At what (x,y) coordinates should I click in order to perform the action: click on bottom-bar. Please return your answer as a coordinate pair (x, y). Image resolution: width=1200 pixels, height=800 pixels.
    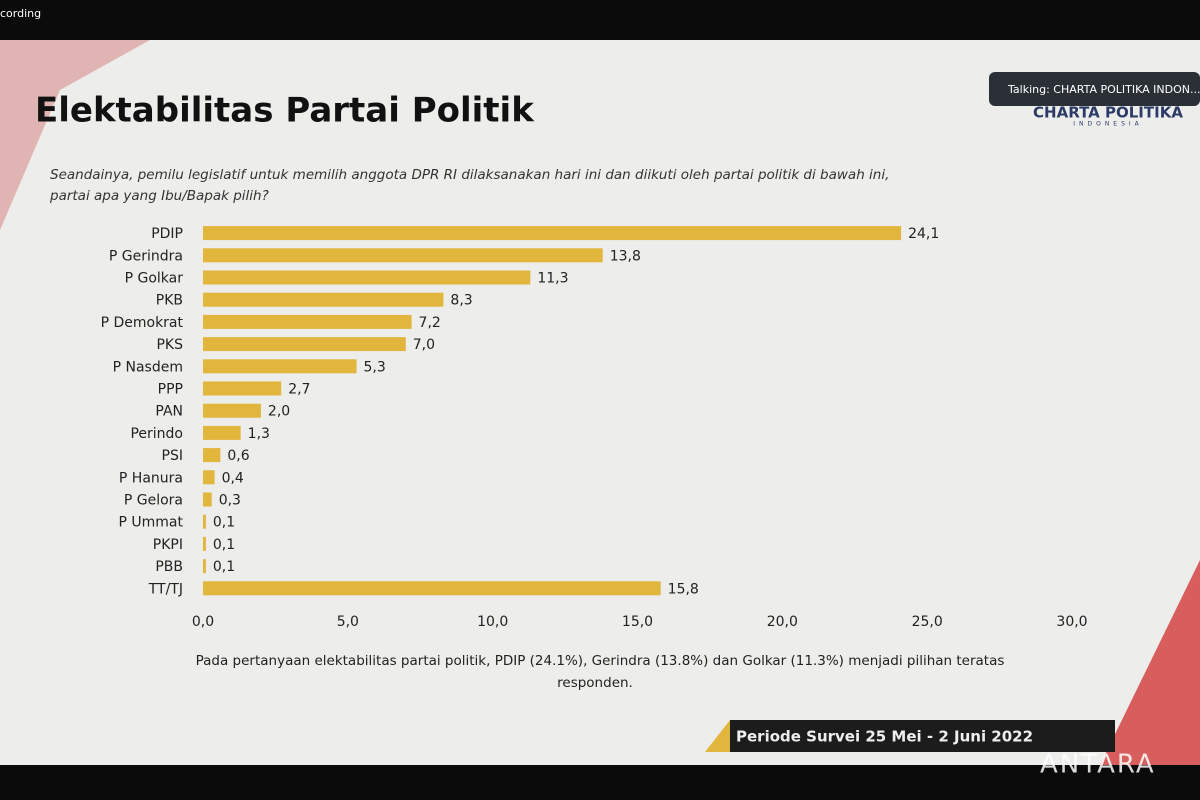
    Looking at the image, I should click on (600, 782).